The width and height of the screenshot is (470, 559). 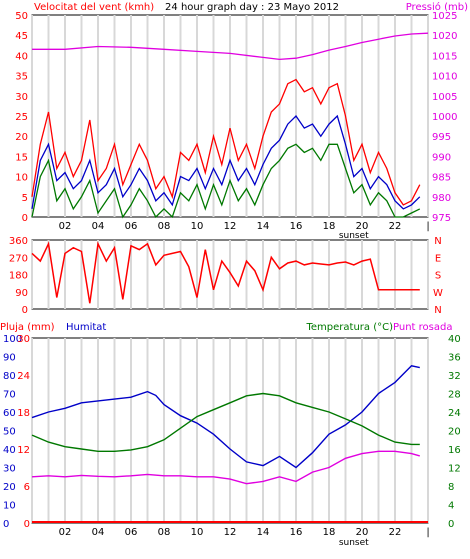 What do you see at coordinates (349, 327) in the screenshot?
I see `temperature-axis-label: Temperatura (°C)` at bounding box center [349, 327].